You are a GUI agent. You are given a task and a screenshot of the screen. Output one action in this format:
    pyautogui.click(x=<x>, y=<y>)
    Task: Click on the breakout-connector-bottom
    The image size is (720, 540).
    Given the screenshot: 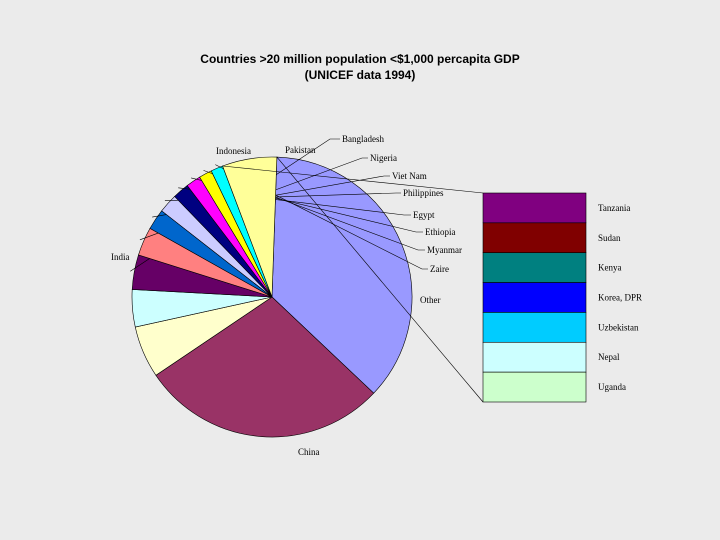 What is the action you would take?
    pyautogui.click(x=380, y=279)
    